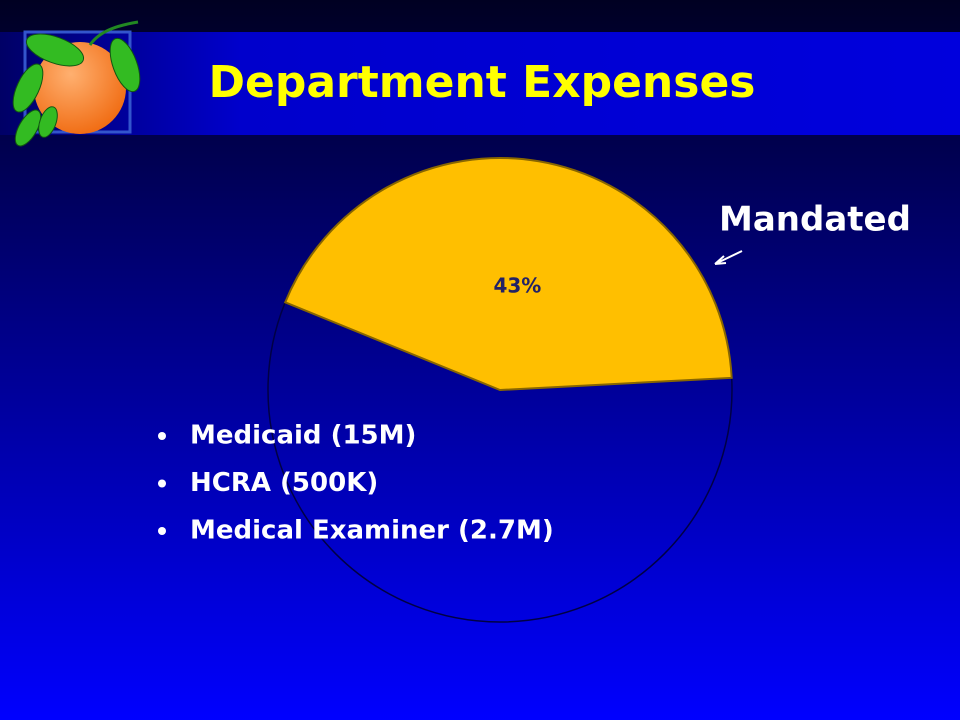 Image resolution: width=960 pixels, height=720 pixels. What do you see at coordinates (284, 483) in the screenshot?
I see `bullet-text: HCRA (500K)` at bounding box center [284, 483].